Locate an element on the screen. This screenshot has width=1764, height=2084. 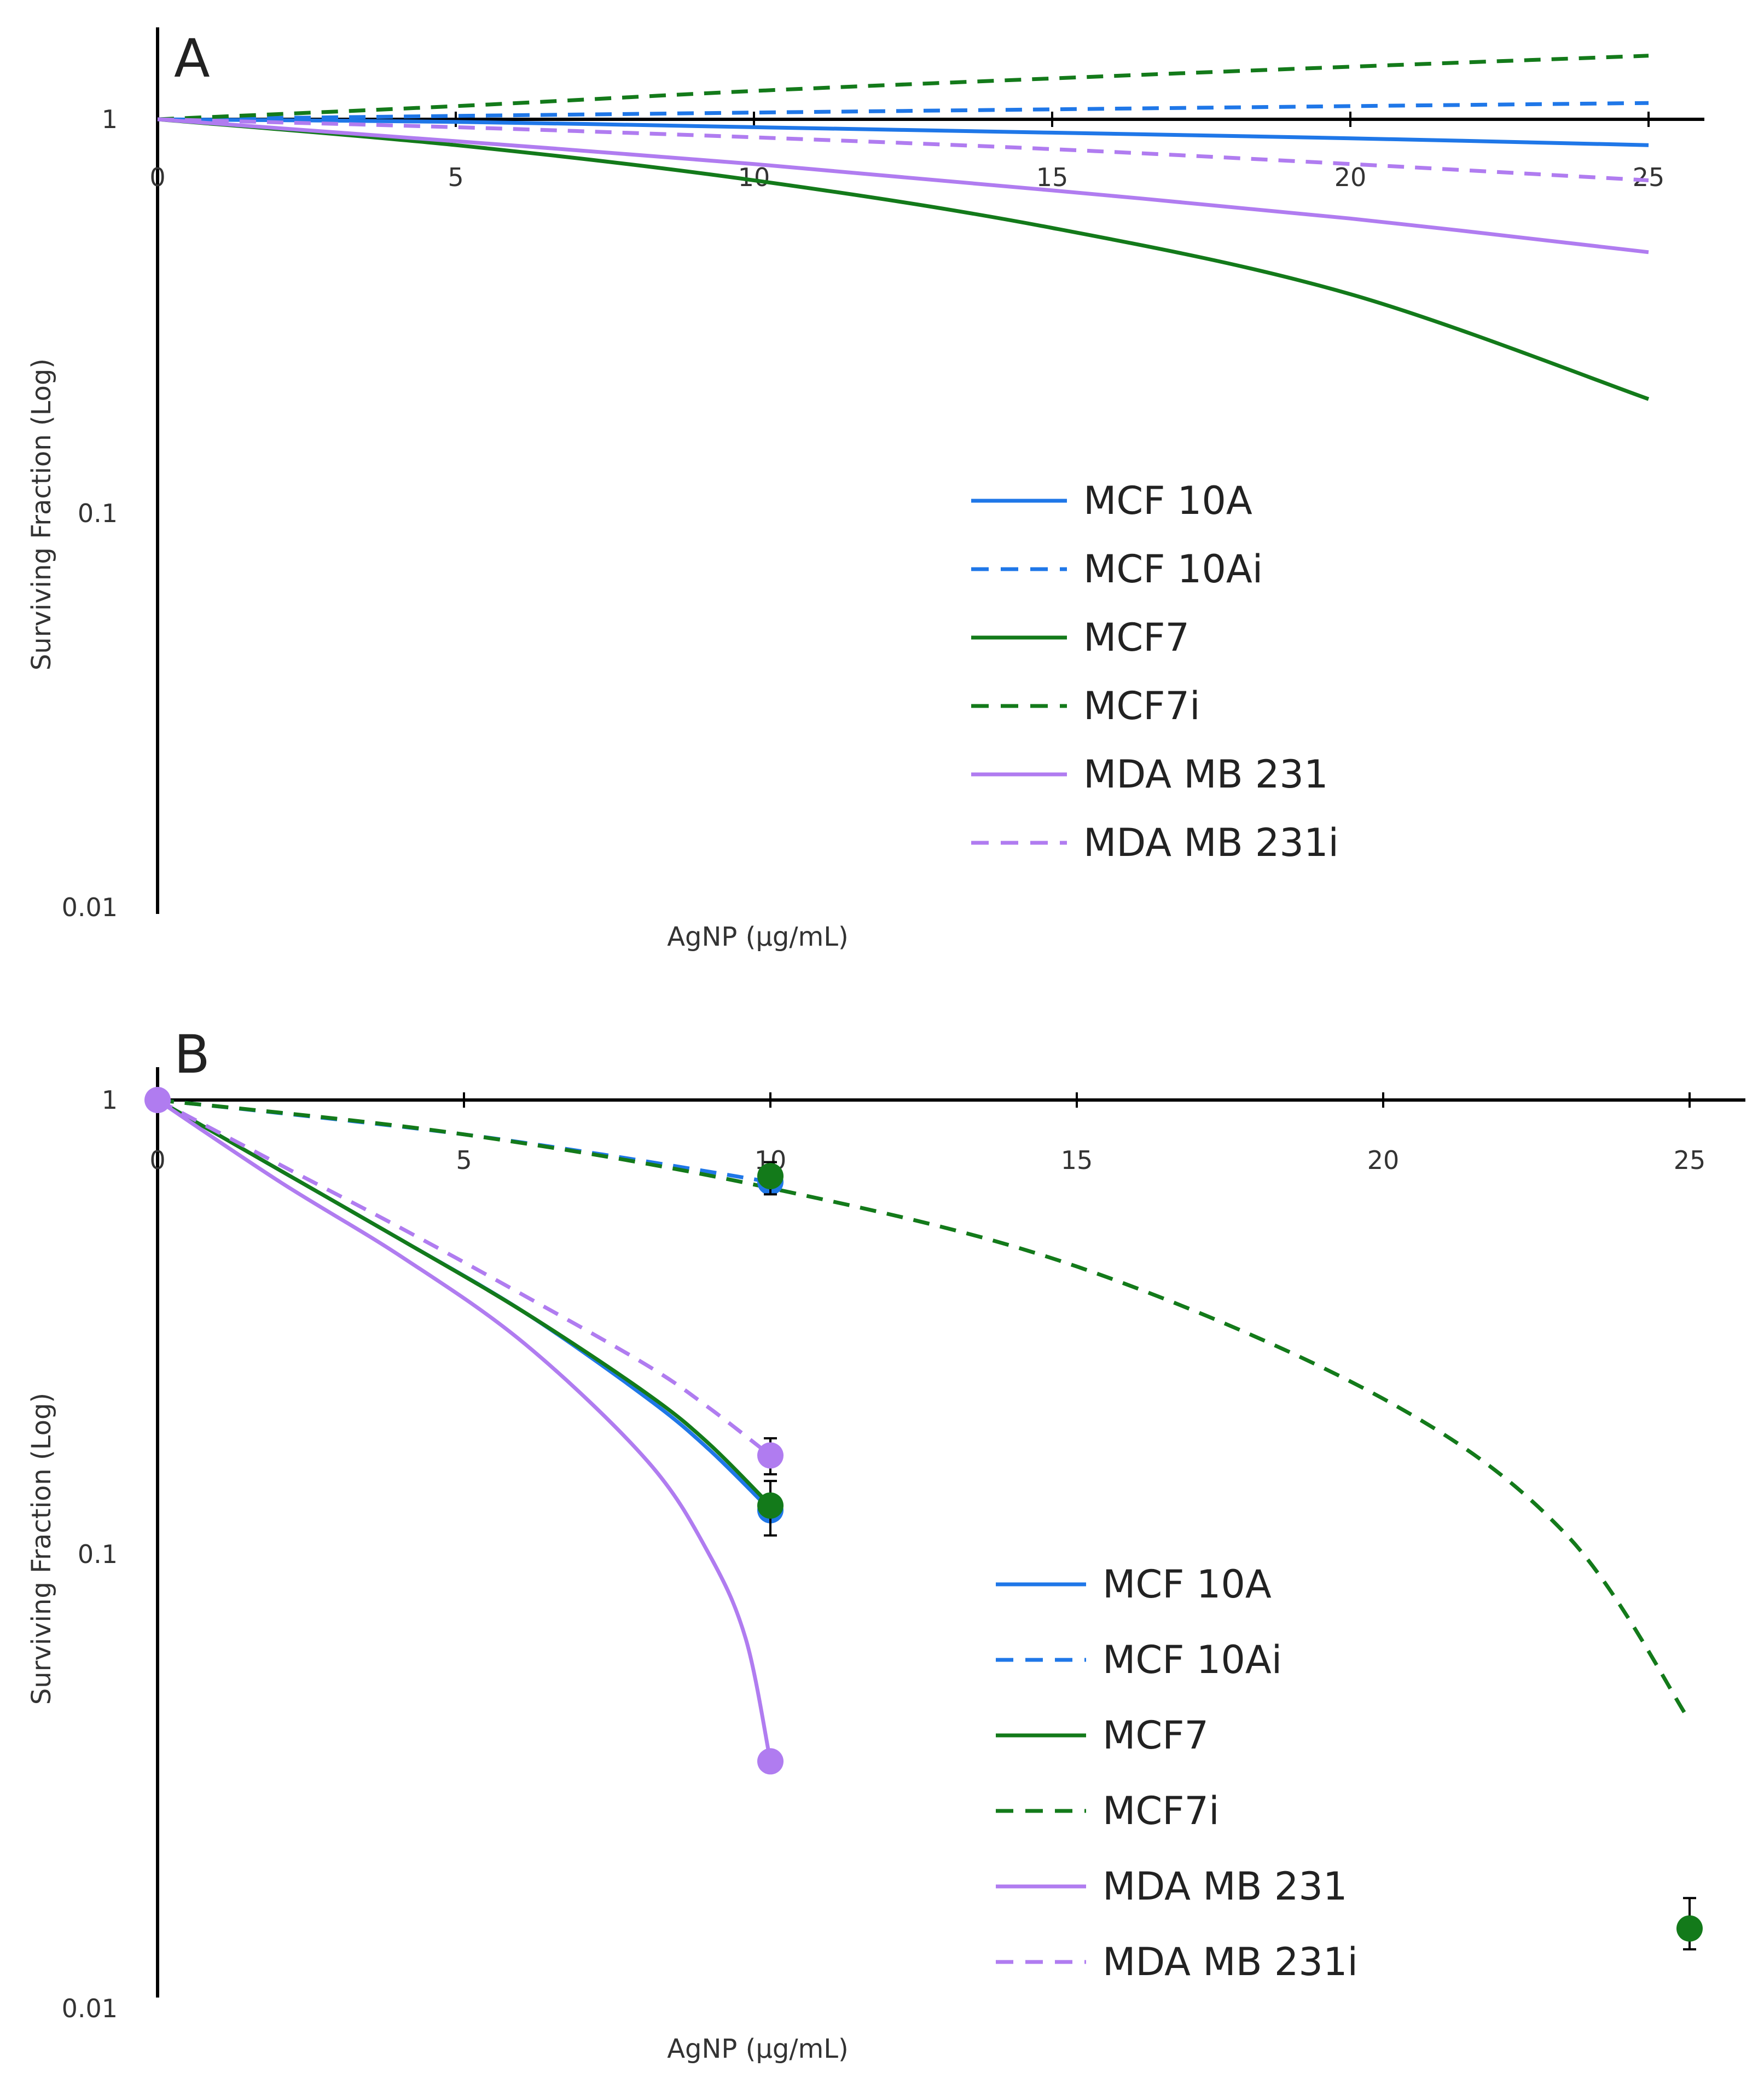
series-line-mcf-10a is located at coordinates (903, 132).